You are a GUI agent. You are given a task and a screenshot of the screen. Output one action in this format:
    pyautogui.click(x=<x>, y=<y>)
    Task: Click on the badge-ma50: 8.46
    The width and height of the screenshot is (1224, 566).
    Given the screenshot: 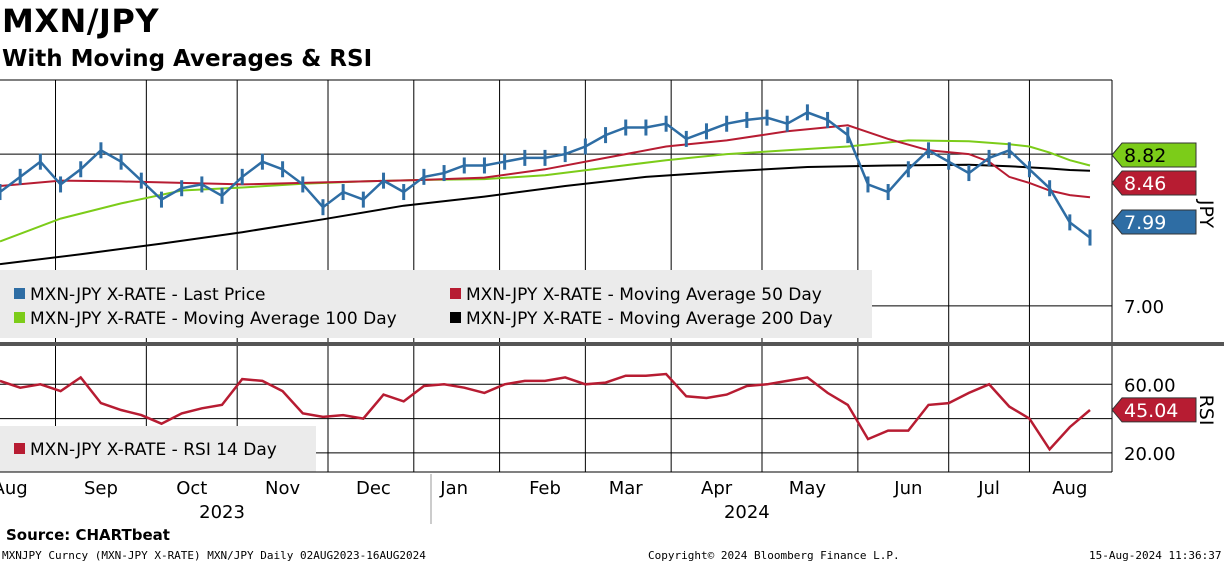 What is the action you would take?
    pyautogui.click(x=1154, y=183)
    